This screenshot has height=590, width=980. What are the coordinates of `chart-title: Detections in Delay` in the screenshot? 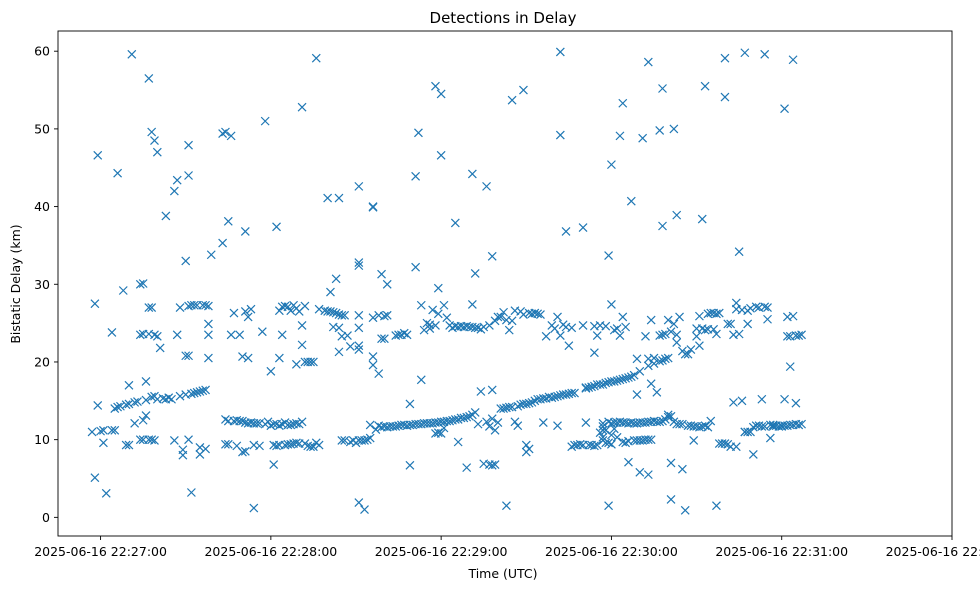 It's located at (503, 18).